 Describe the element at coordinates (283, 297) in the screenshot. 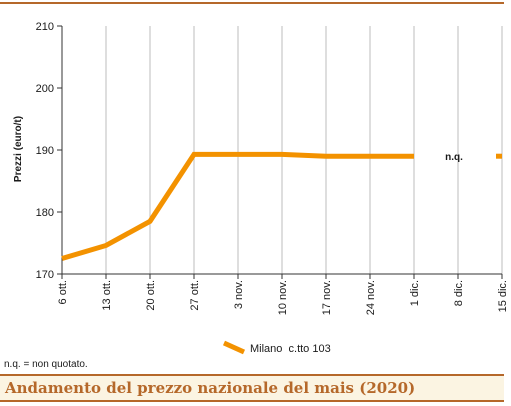

I see `x-tick-label: 10 nov.` at that location.